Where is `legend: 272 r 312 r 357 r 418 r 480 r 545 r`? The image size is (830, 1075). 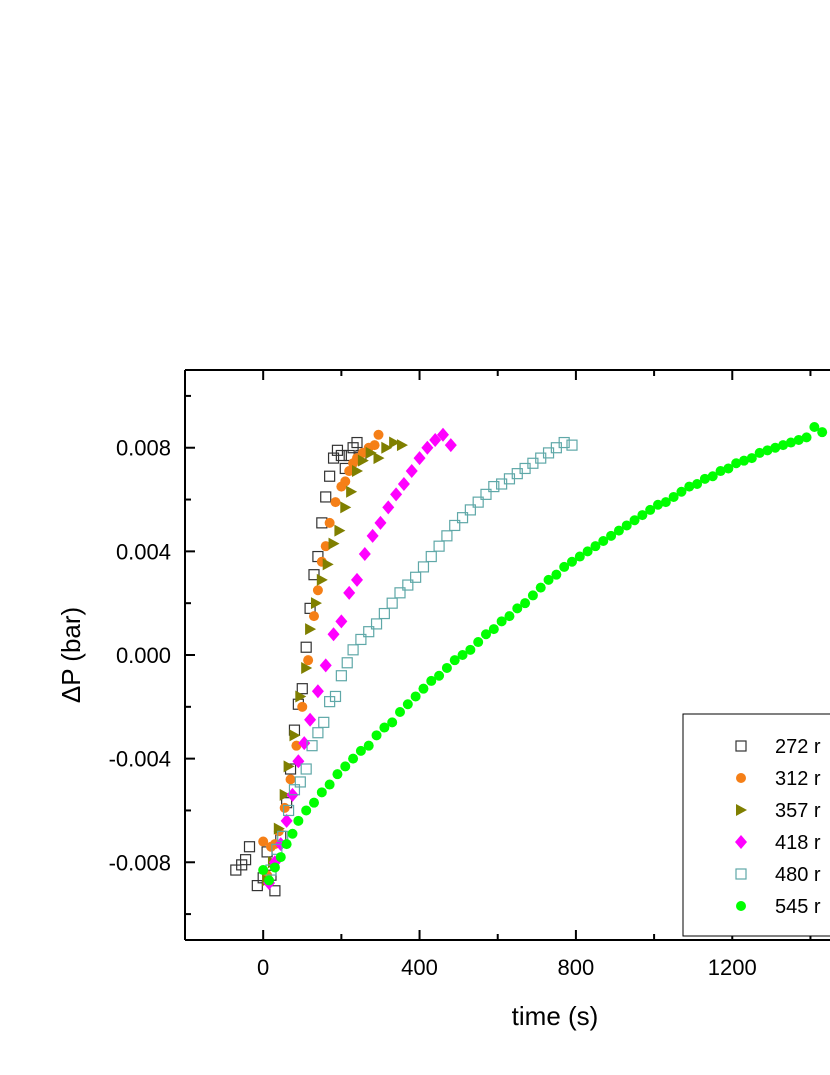
legend: 272 r 312 r 357 r 418 r 480 r 545 r is located at coordinates (756, 825).